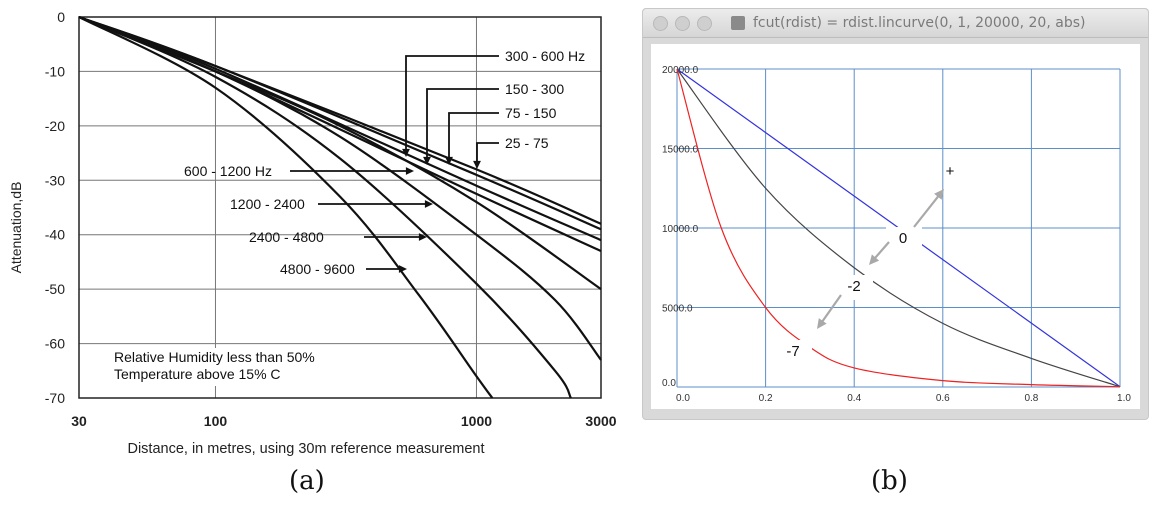 The image size is (1156, 506). What do you see at coordinates (476, 421) in the screenshot?
I see `x-tick-label: 1000` at bounding box center [476, 421].